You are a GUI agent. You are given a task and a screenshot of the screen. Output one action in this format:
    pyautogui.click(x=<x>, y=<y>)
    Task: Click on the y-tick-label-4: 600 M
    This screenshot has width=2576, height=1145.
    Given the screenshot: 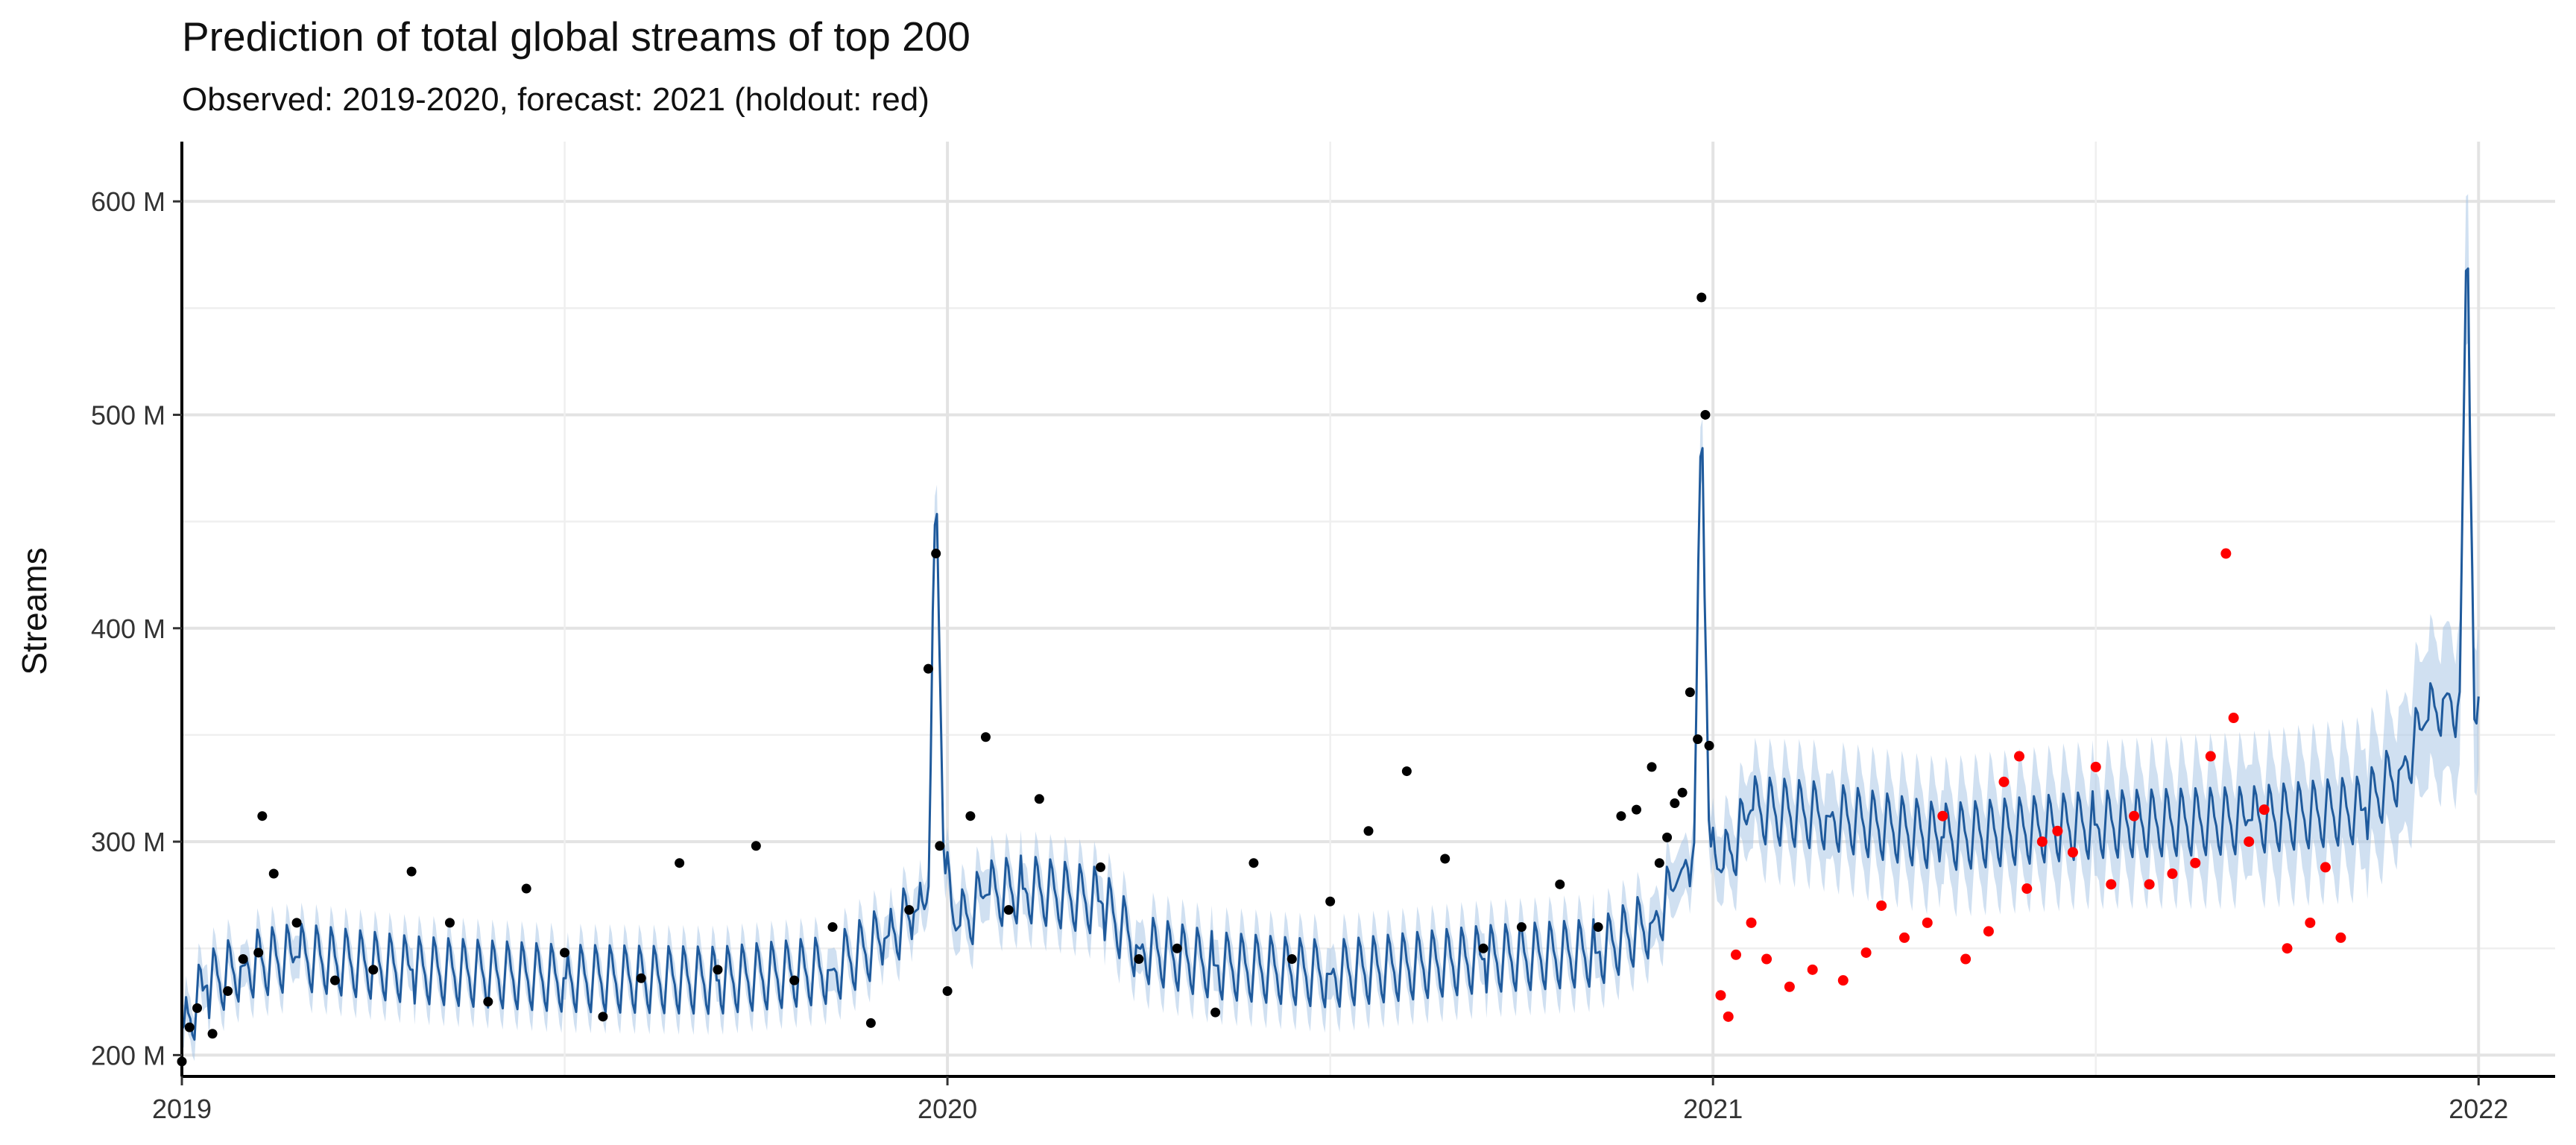 What is the action you would take?
    pyautogui.click(x=128, y=201)
    